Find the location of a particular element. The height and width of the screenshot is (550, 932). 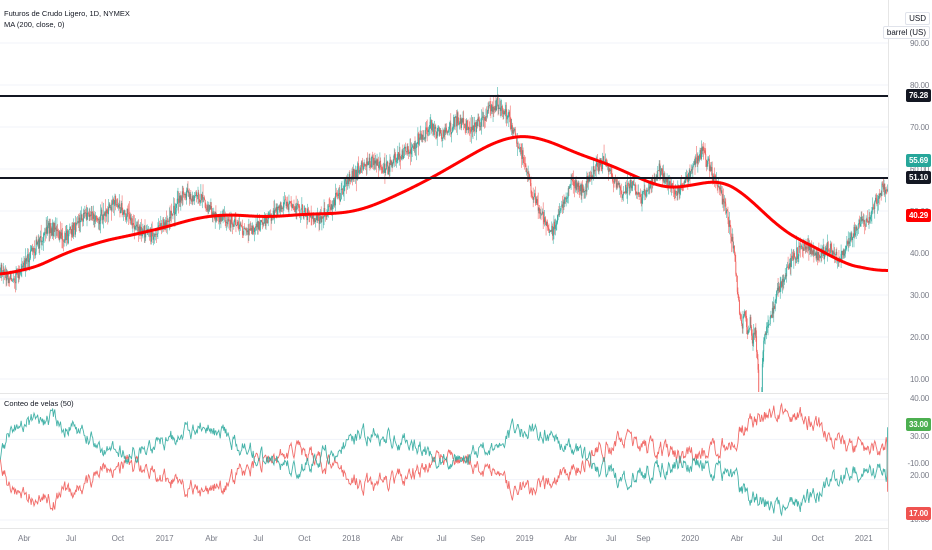

time-tick-label: 2019 is located at coordinates (524, 538).